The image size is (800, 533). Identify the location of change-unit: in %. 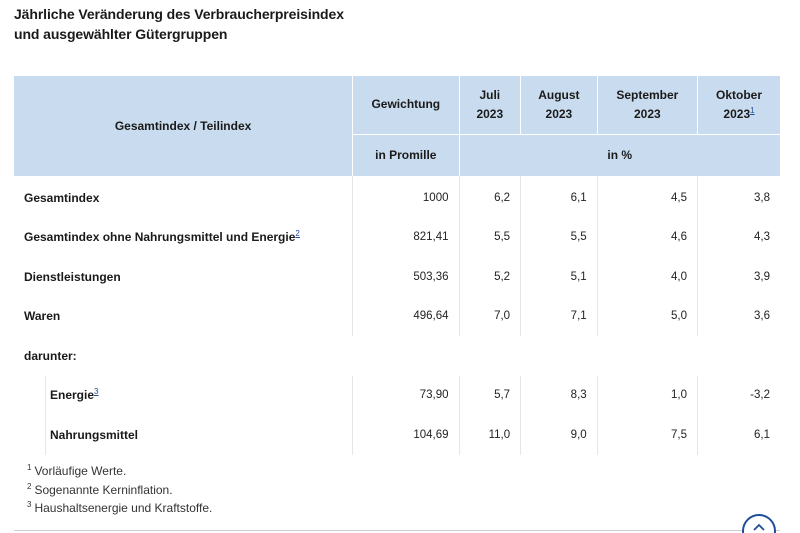
(619, 154).